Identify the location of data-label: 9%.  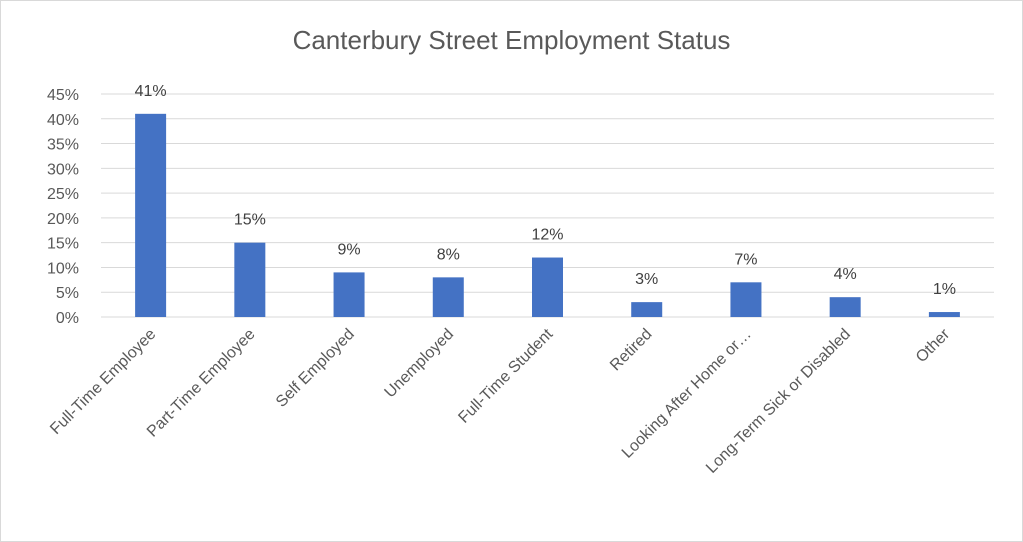
(348, 249).